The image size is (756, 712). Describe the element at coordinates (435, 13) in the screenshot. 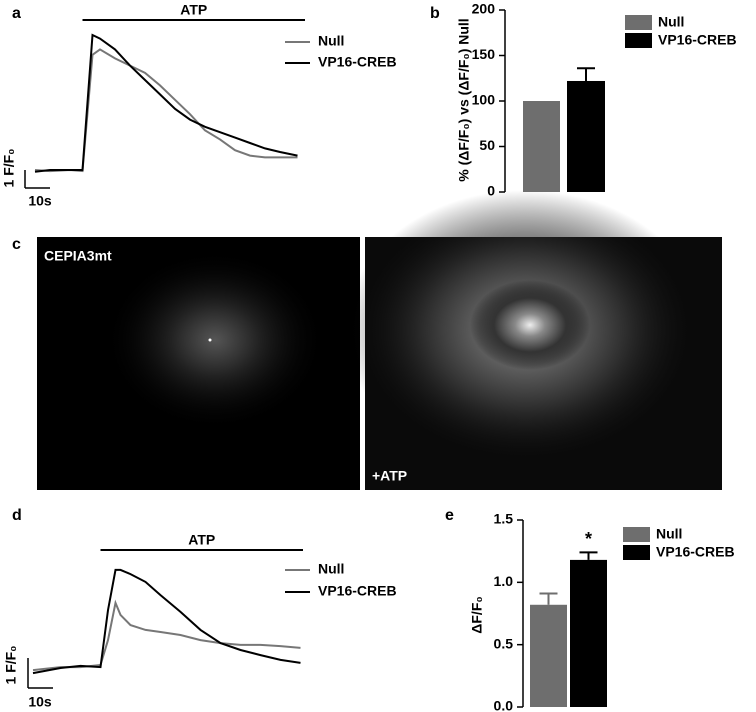

I see `panel-label: b` at that location.